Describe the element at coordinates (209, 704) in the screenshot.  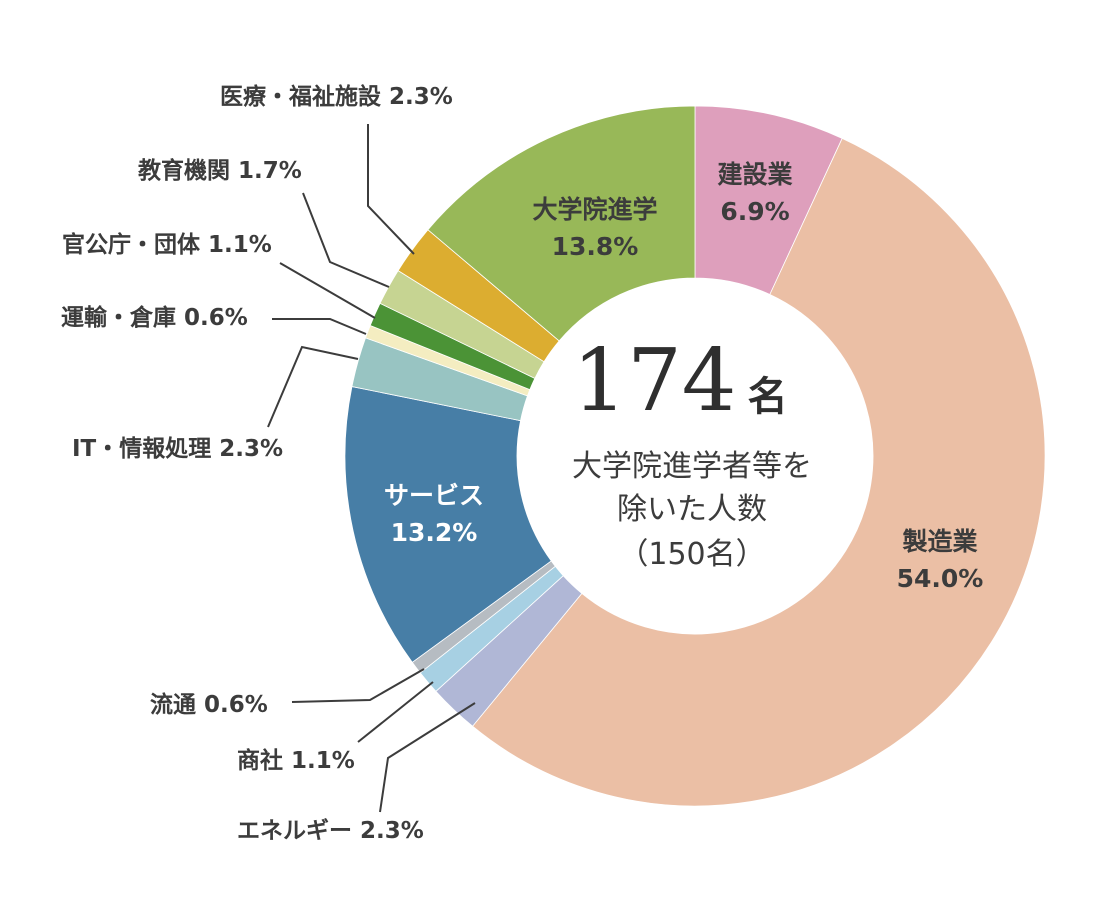
I see `slice-label-5: 流通 0.6%` at that location.